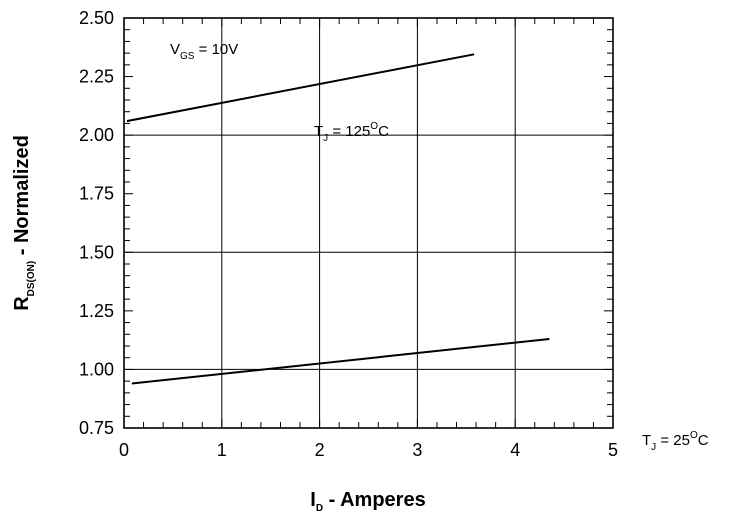 This screenshot has height=522, width=734. What do you see at coordinates (417, 450) in the screenshot?
I see `x-tick-label: 3` at bounding box center [417, 450].